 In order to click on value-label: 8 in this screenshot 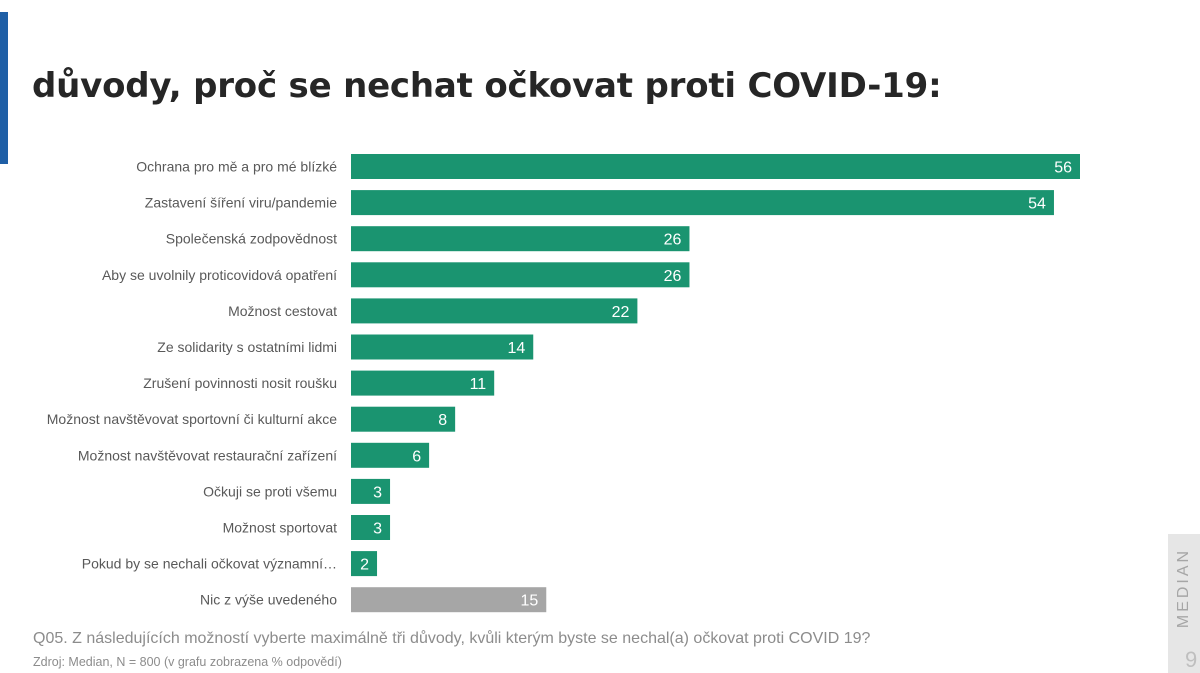, I will do `click(442, 420)`.